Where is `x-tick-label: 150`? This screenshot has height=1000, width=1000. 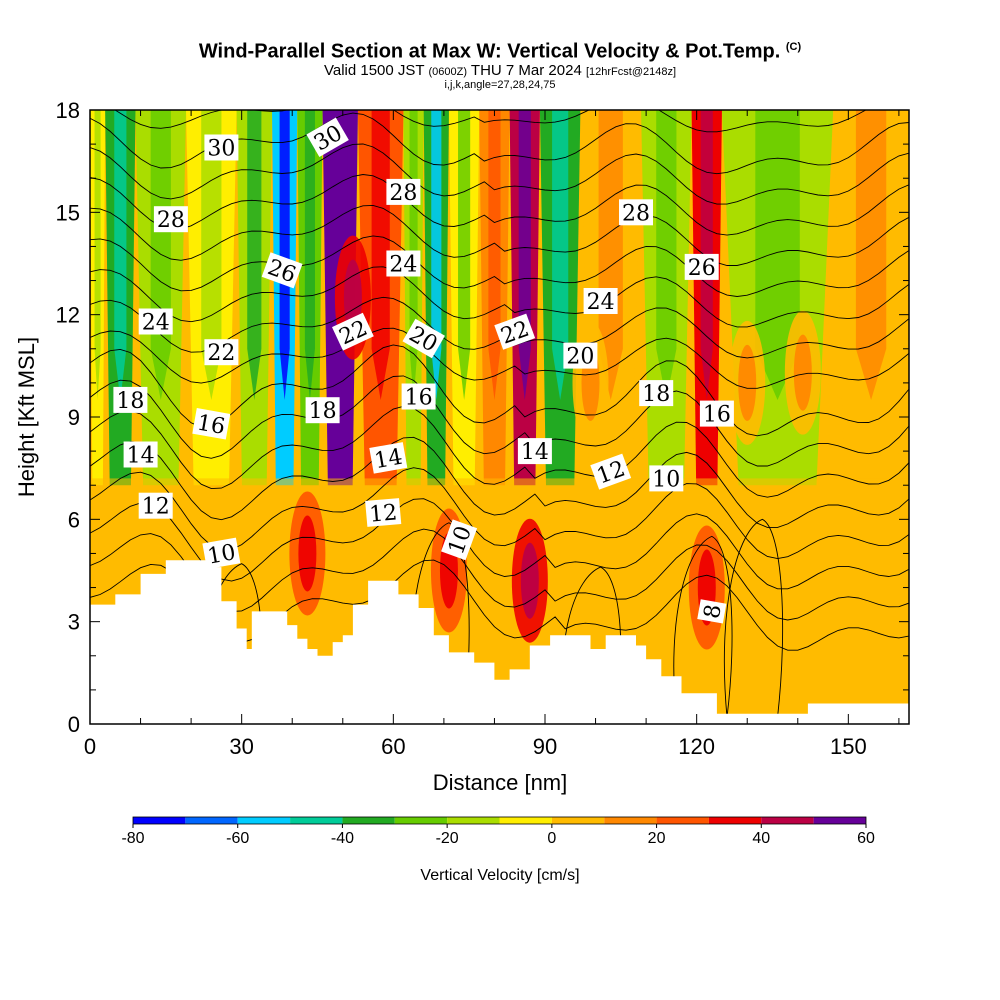 x-tick-label: 150 is located at coordinates (848, 746).